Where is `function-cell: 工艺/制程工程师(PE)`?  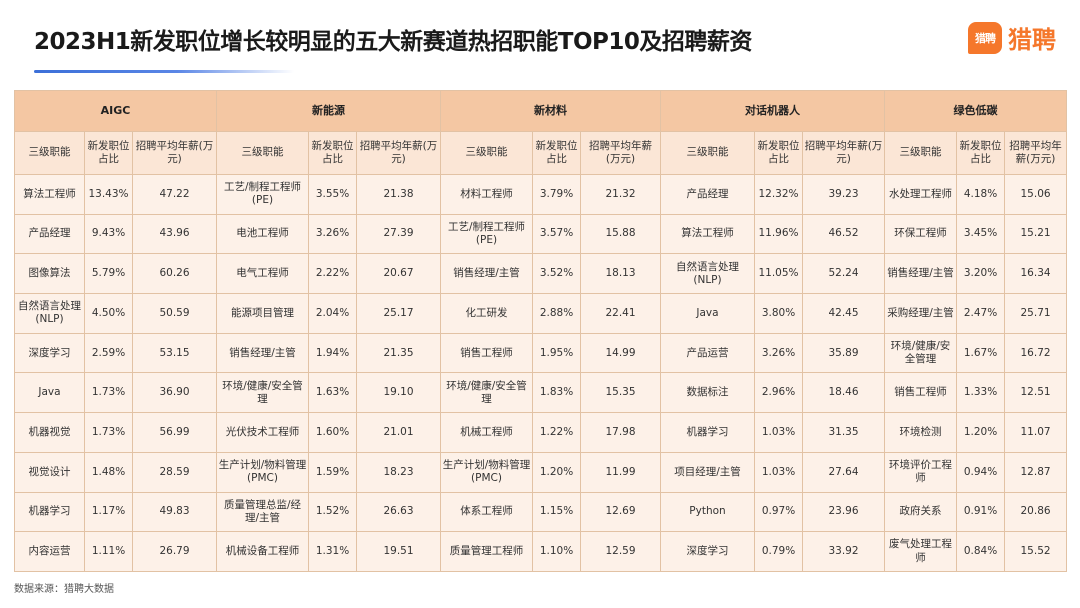
function-cell: 工艺/制程工程师(PE) is located at coordinates (262, 194).